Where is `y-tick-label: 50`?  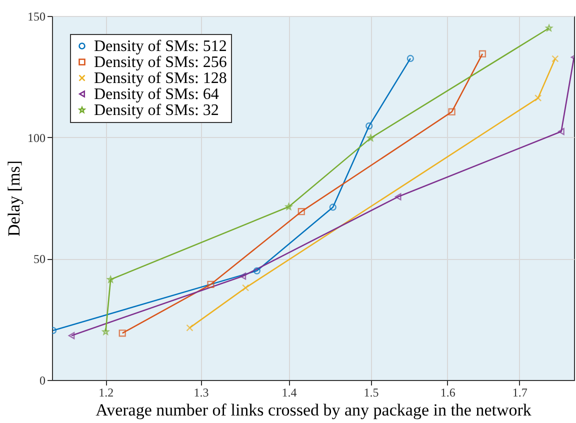
y-tick-label: 50 is located at coordinates (40, 259).